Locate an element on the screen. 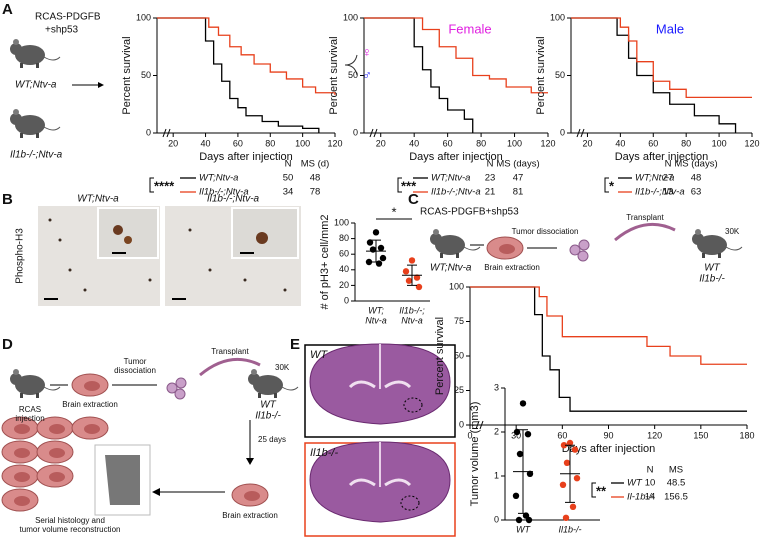 This screenshot has width=768, height=538. y-tick-label: 75 is located at coordinates (459, 321).